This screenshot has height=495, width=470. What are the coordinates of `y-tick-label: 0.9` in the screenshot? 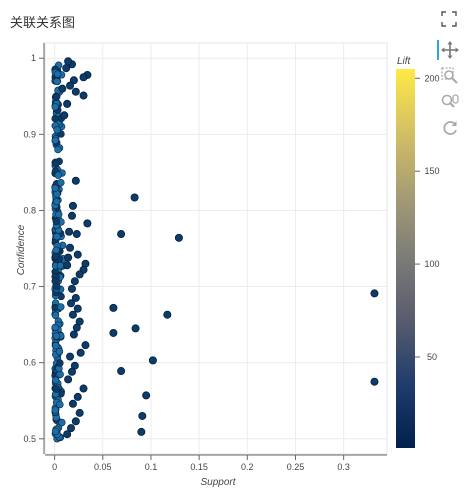 It's located at (29, 134).